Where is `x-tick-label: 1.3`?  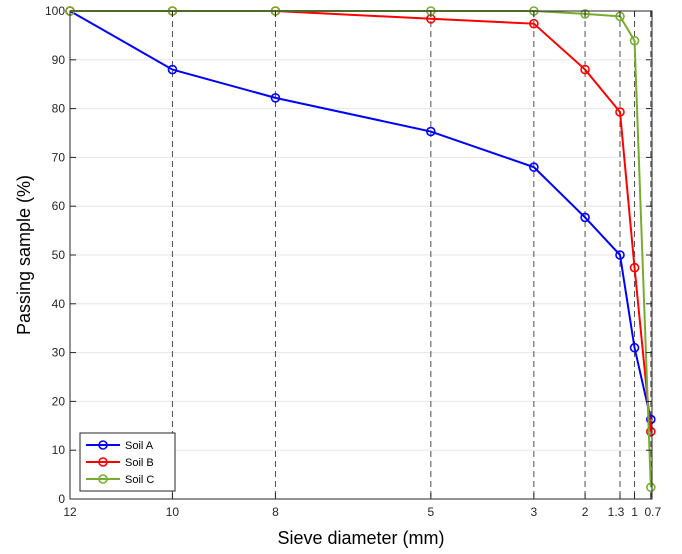
x-tick-label: 1.3 is located at coordinates (616, 512).